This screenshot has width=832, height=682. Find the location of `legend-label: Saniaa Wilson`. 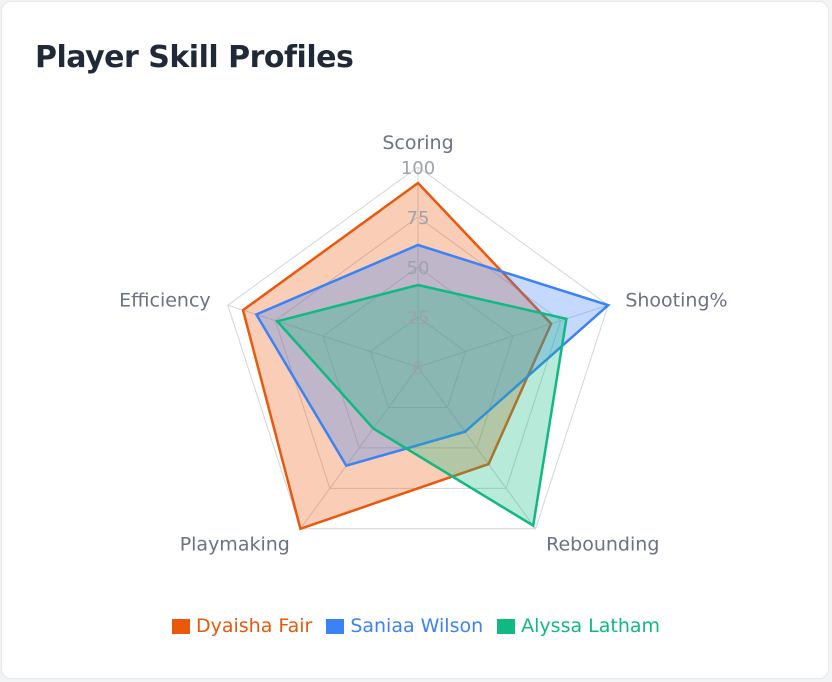

legend-label: Saniaa Wilson is located at coordinates (417, 626).